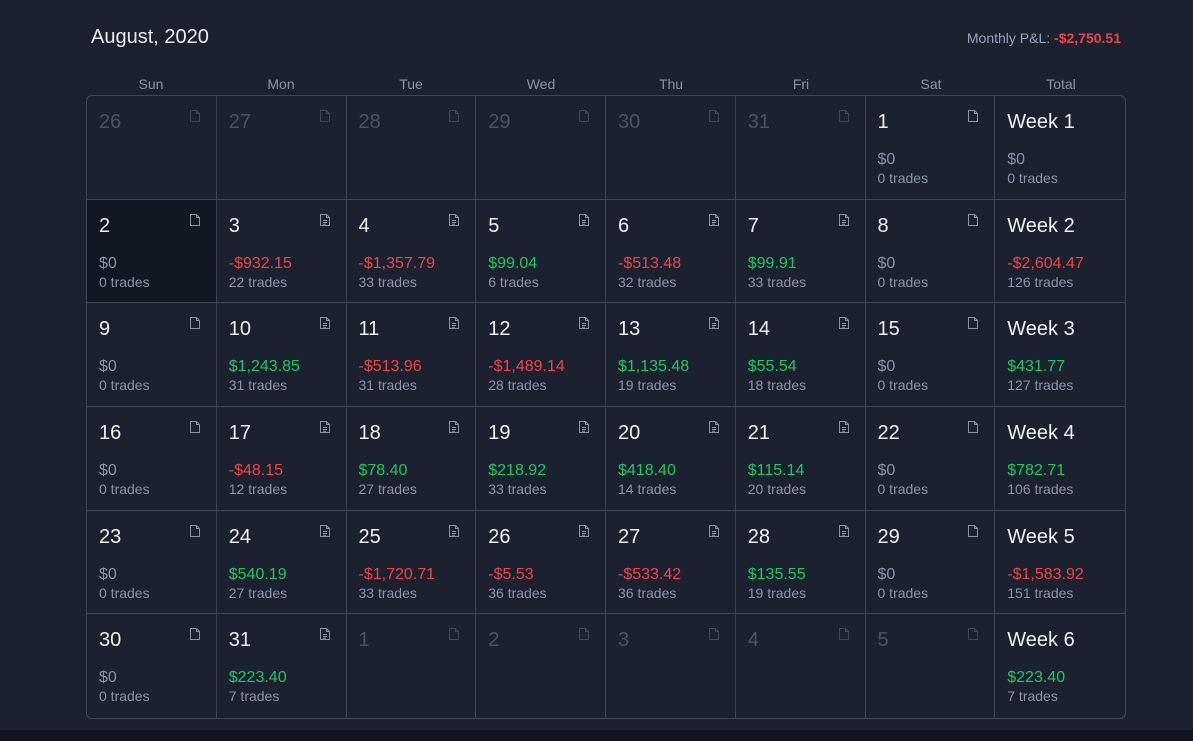 This screenshot has width=1193, height=741. Describe the element at coordinates (152, 251) in the screenshot. I see `calendar-day-cell: 2 $0 0 trades` at that location.